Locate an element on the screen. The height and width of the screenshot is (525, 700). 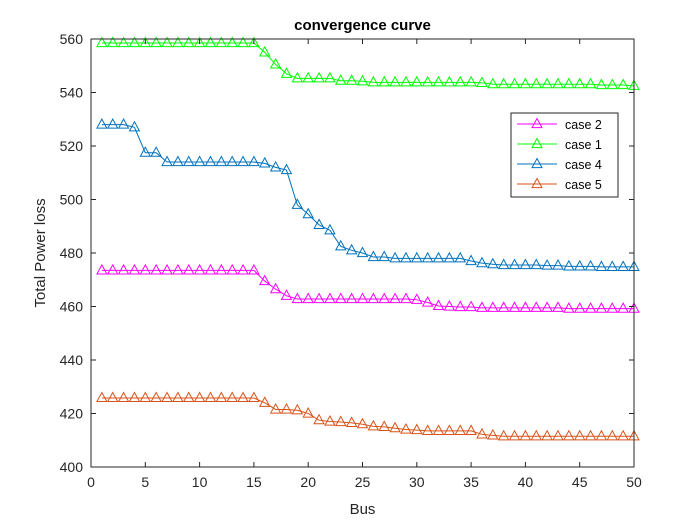
x-tick-label: 35 is located at coordinates (471, 482).